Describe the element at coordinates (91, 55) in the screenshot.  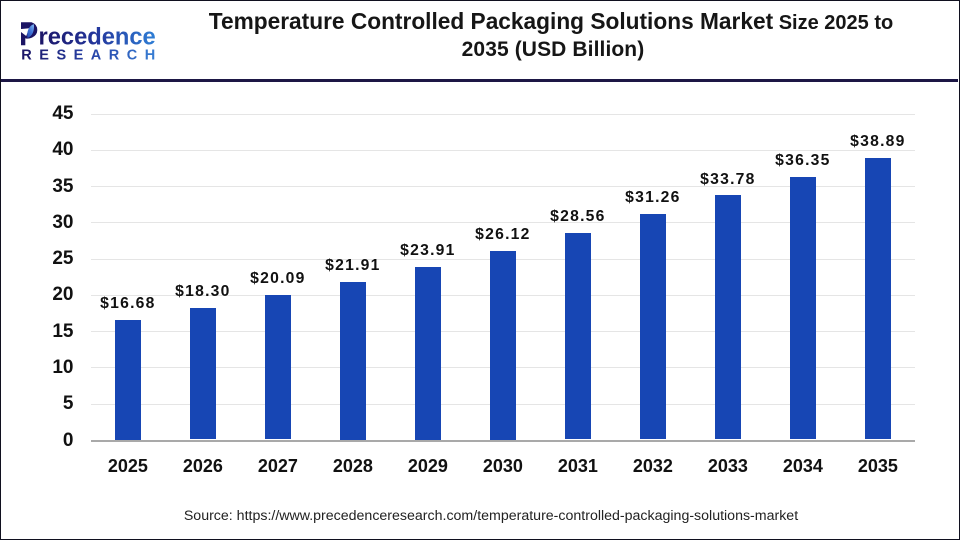
I see `svg-text: RESEARCH` at that location.